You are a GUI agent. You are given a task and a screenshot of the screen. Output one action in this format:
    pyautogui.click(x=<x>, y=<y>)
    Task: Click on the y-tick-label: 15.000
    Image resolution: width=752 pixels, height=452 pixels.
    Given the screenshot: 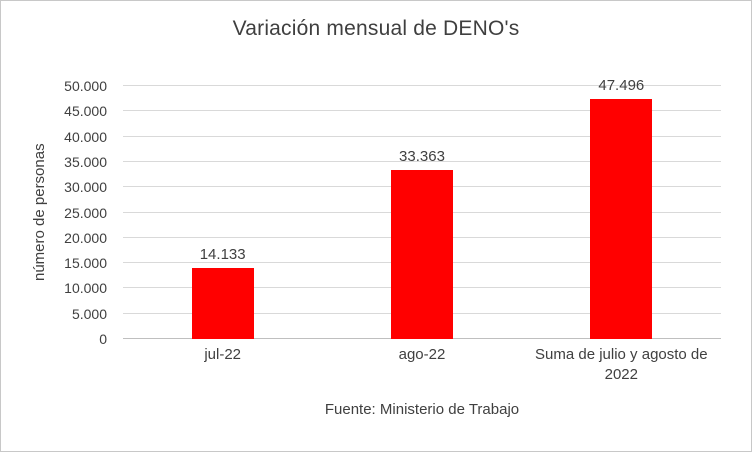 What is the action you would take?
    pyautogui.click(x=85, y=263)
    